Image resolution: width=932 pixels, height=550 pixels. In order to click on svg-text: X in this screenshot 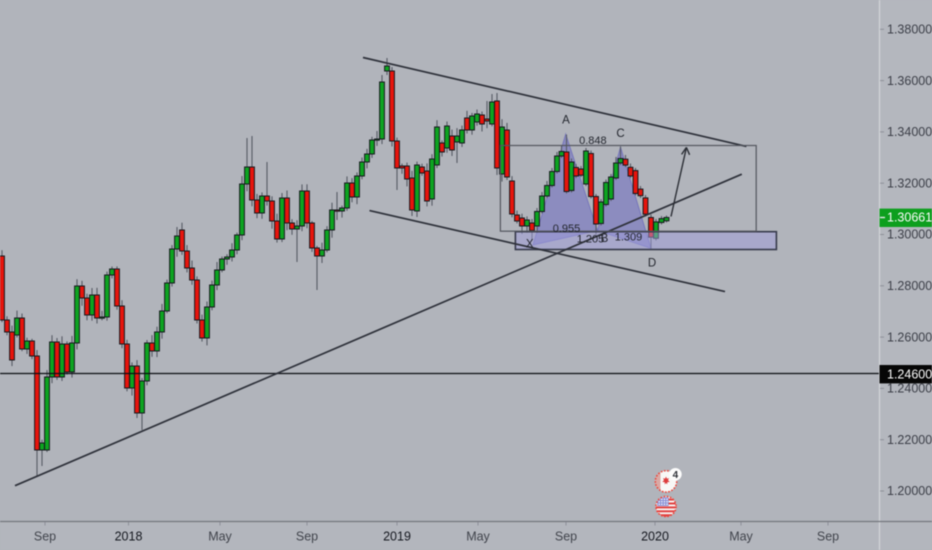, I will do `click(530, 245)`.